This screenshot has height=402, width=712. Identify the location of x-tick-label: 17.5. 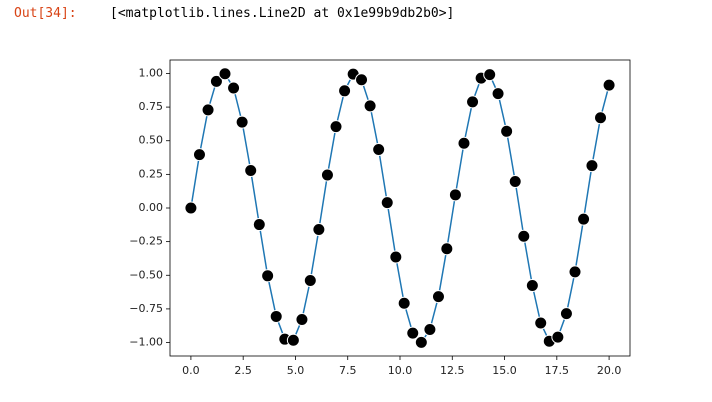
(557, 370).